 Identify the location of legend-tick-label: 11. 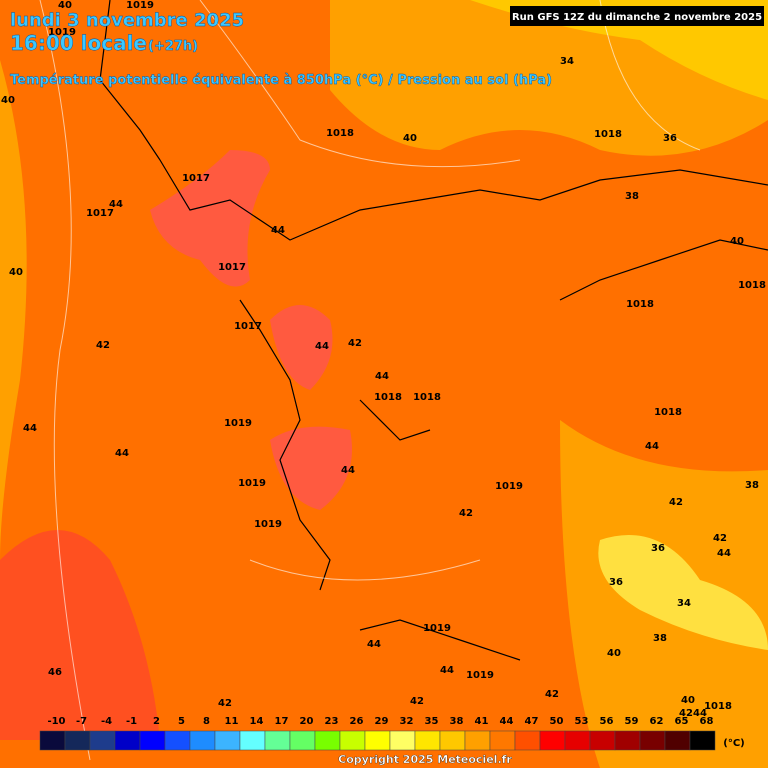
(232, 721).